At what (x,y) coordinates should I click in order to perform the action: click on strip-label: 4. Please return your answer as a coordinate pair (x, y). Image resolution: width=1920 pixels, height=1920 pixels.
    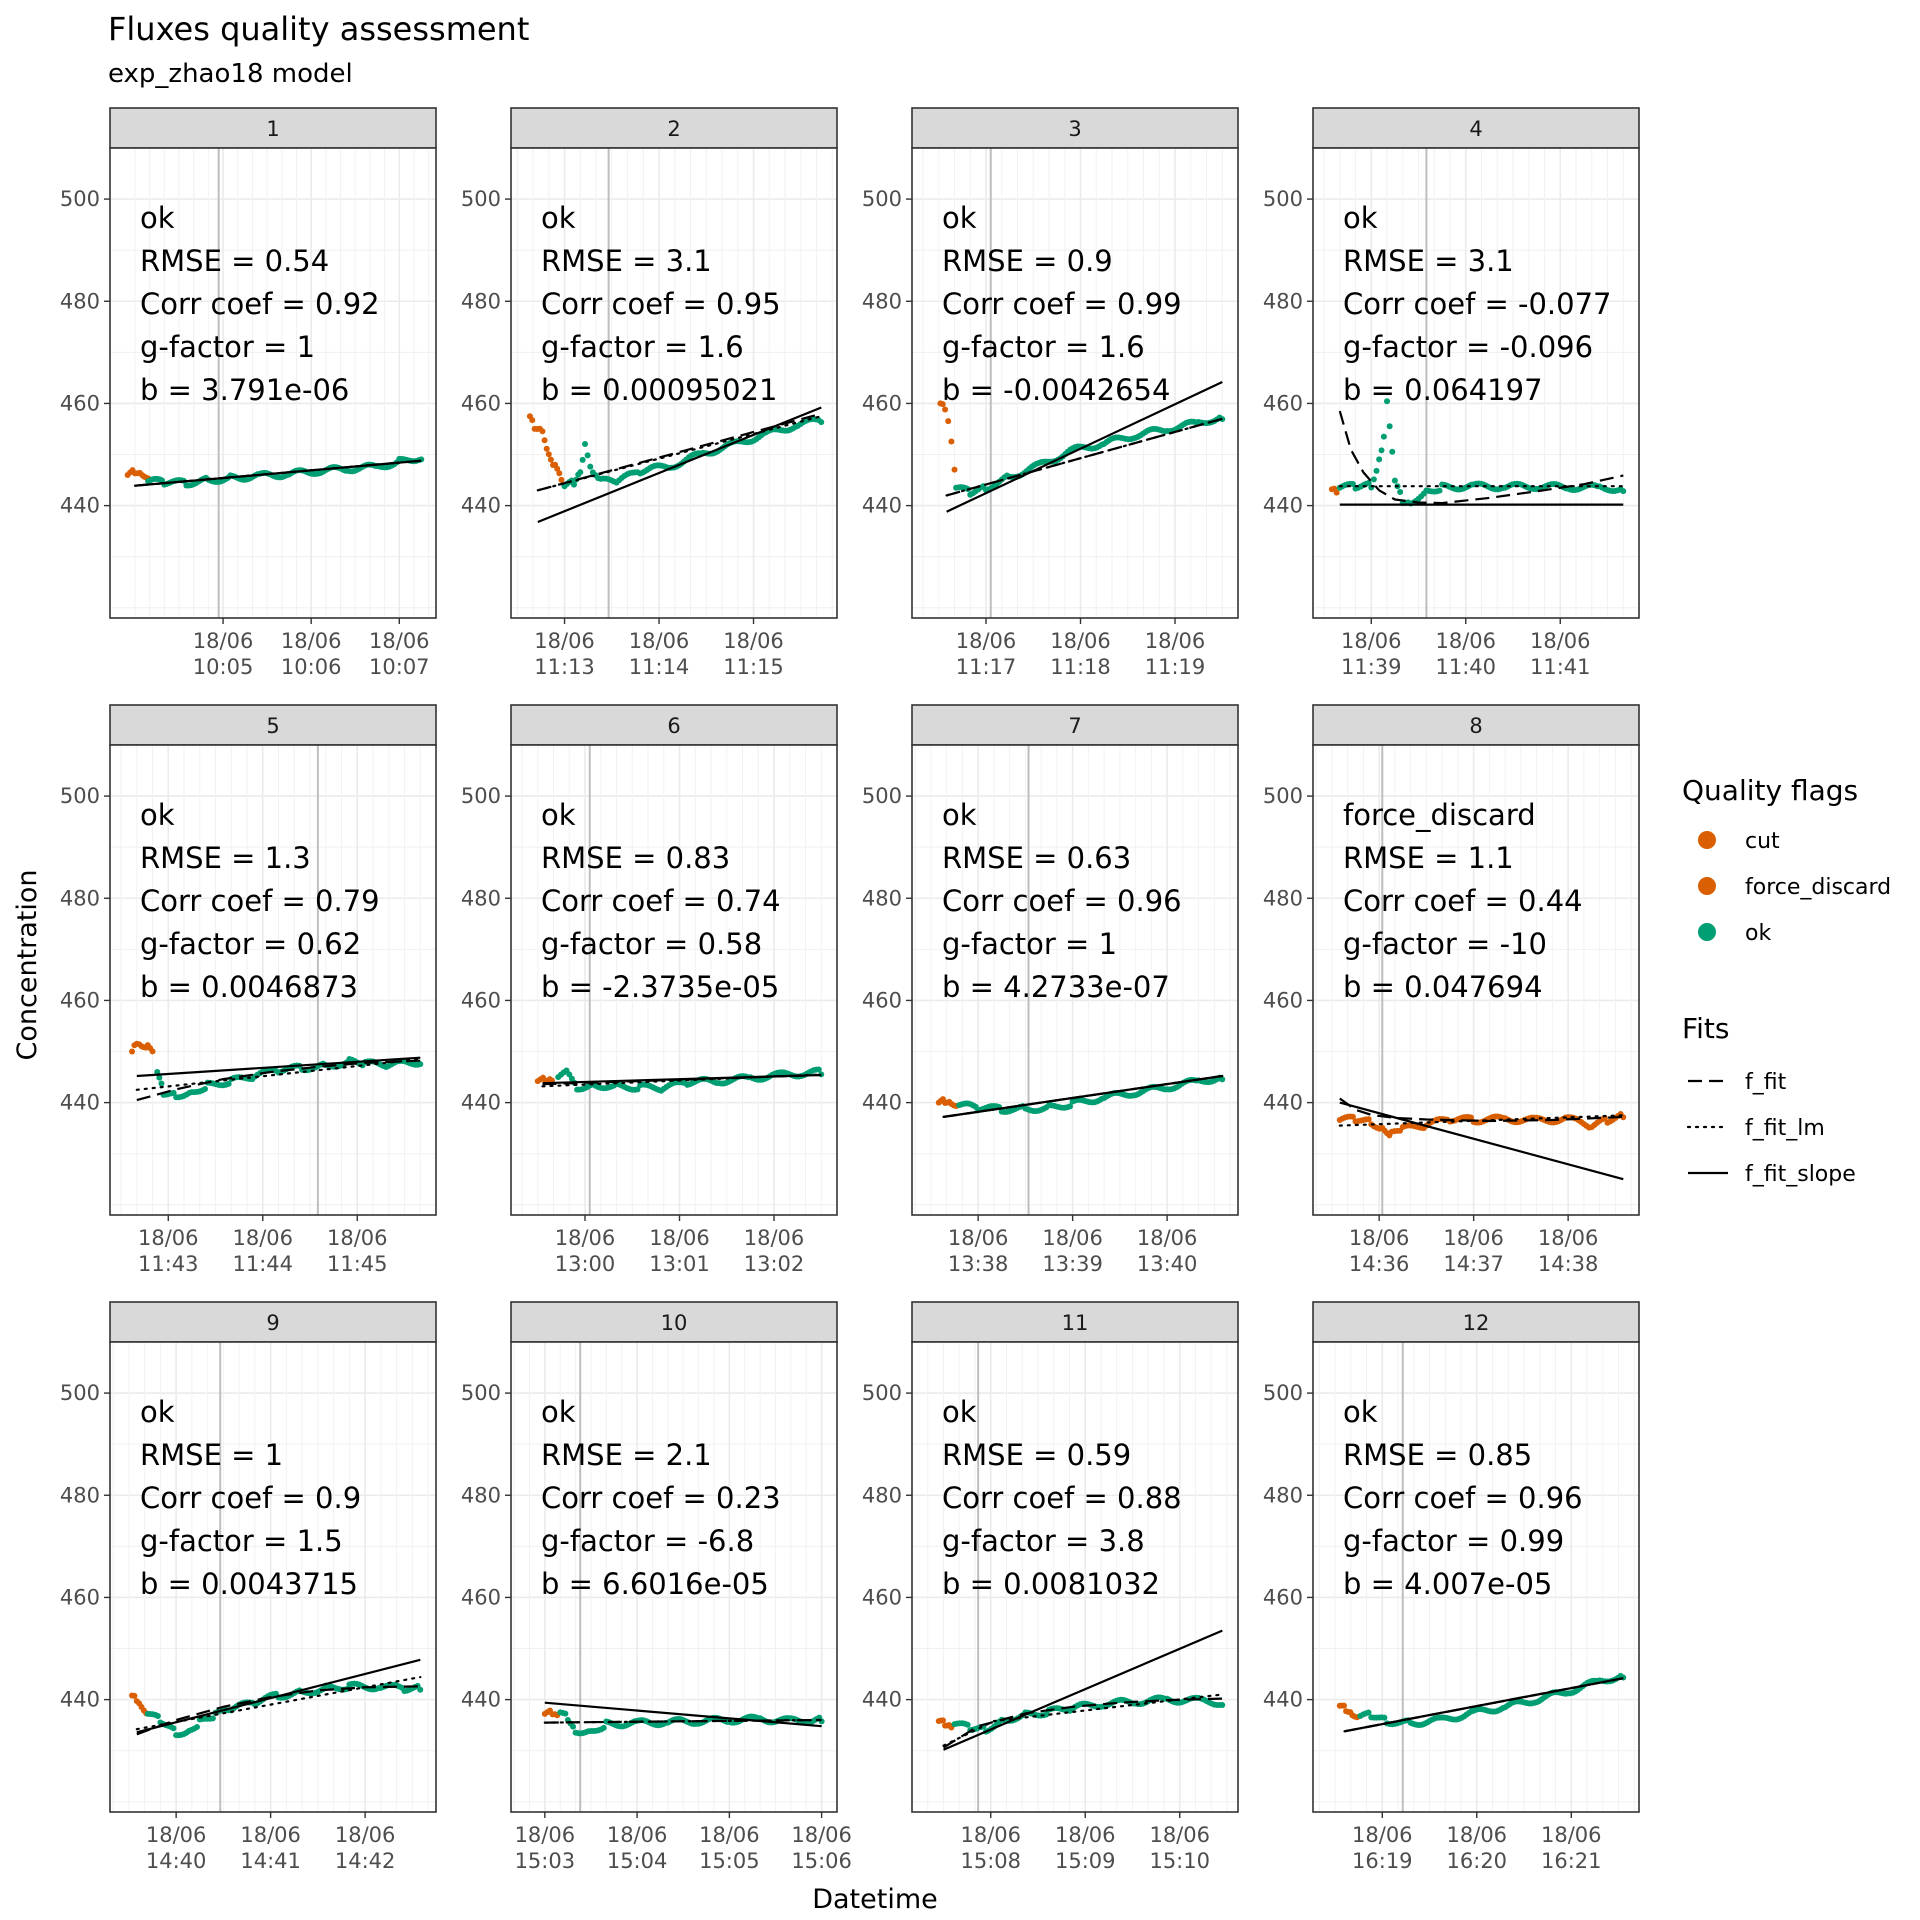
    Looking at the image, I should click on (1475, 129).